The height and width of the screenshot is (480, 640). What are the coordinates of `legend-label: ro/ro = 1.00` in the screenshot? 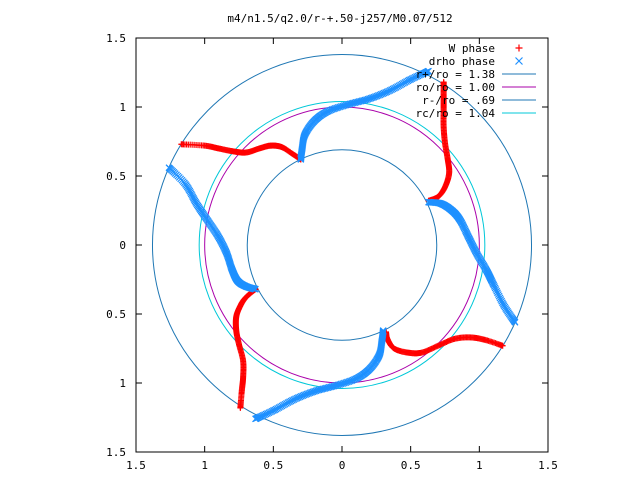 It's located at (455, 87).